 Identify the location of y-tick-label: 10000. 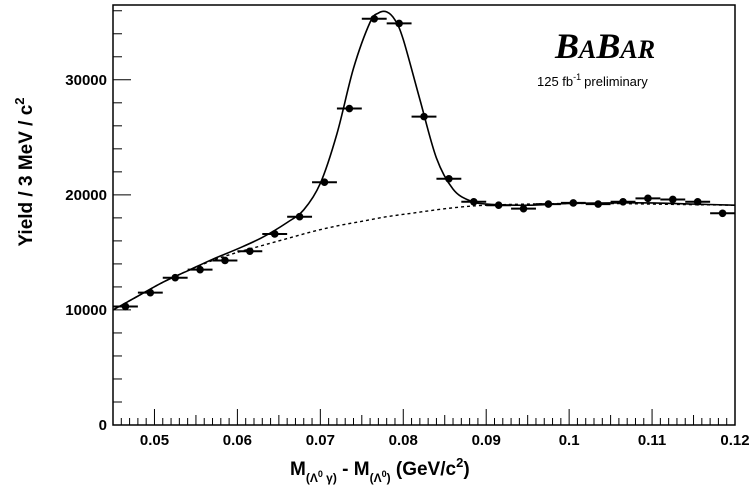
(86, 310).